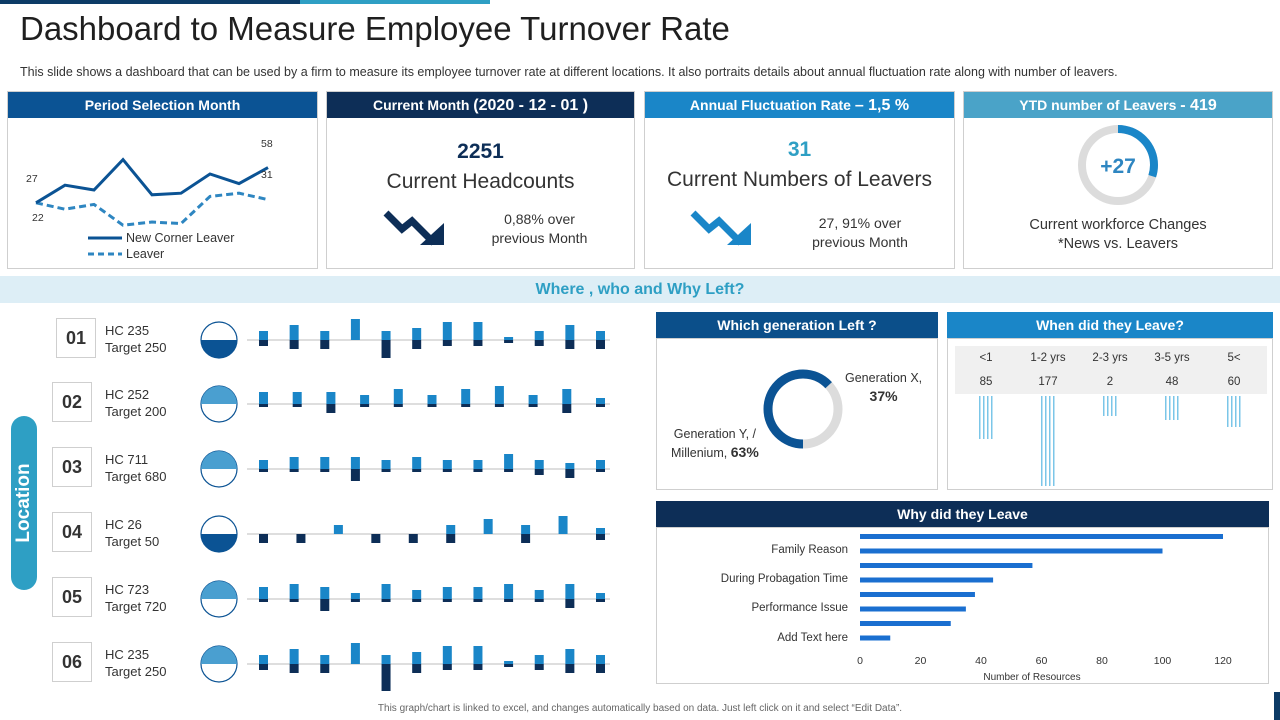 The height and width of the screenshot is (720, 1280). What do you see at coordinates (986, 382) in the screenshot?
I see `when-column-value: 85` at bounding box center [986, 382].